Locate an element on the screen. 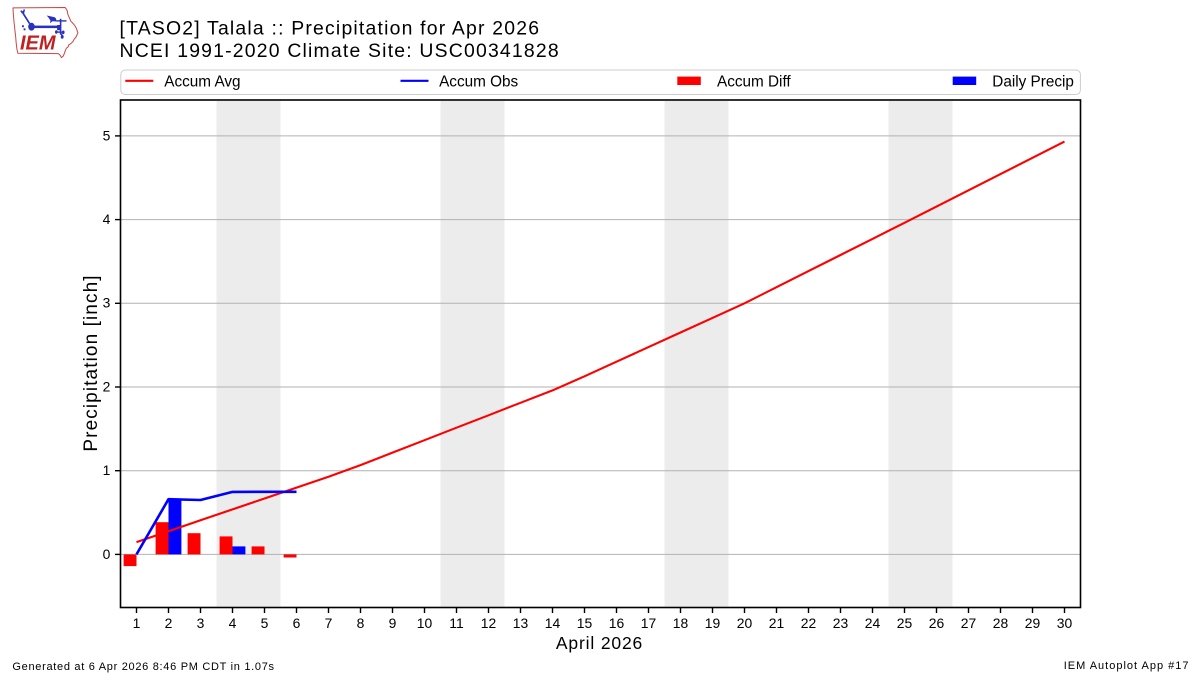  svg-text: 15 is located at coordinates (585, 623).